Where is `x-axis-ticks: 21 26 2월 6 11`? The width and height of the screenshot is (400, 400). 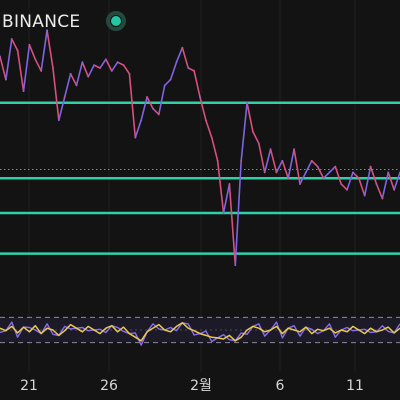
x-axis-ticks: 21 26 2월 6 11 is located at coordinates (192, 386).